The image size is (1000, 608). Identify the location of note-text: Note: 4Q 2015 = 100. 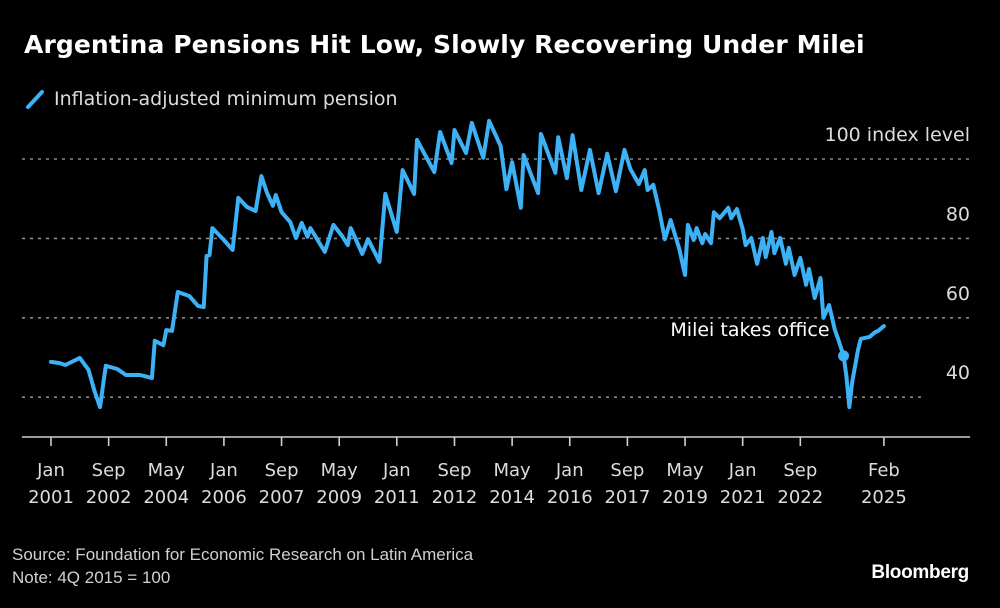
(91, 577).